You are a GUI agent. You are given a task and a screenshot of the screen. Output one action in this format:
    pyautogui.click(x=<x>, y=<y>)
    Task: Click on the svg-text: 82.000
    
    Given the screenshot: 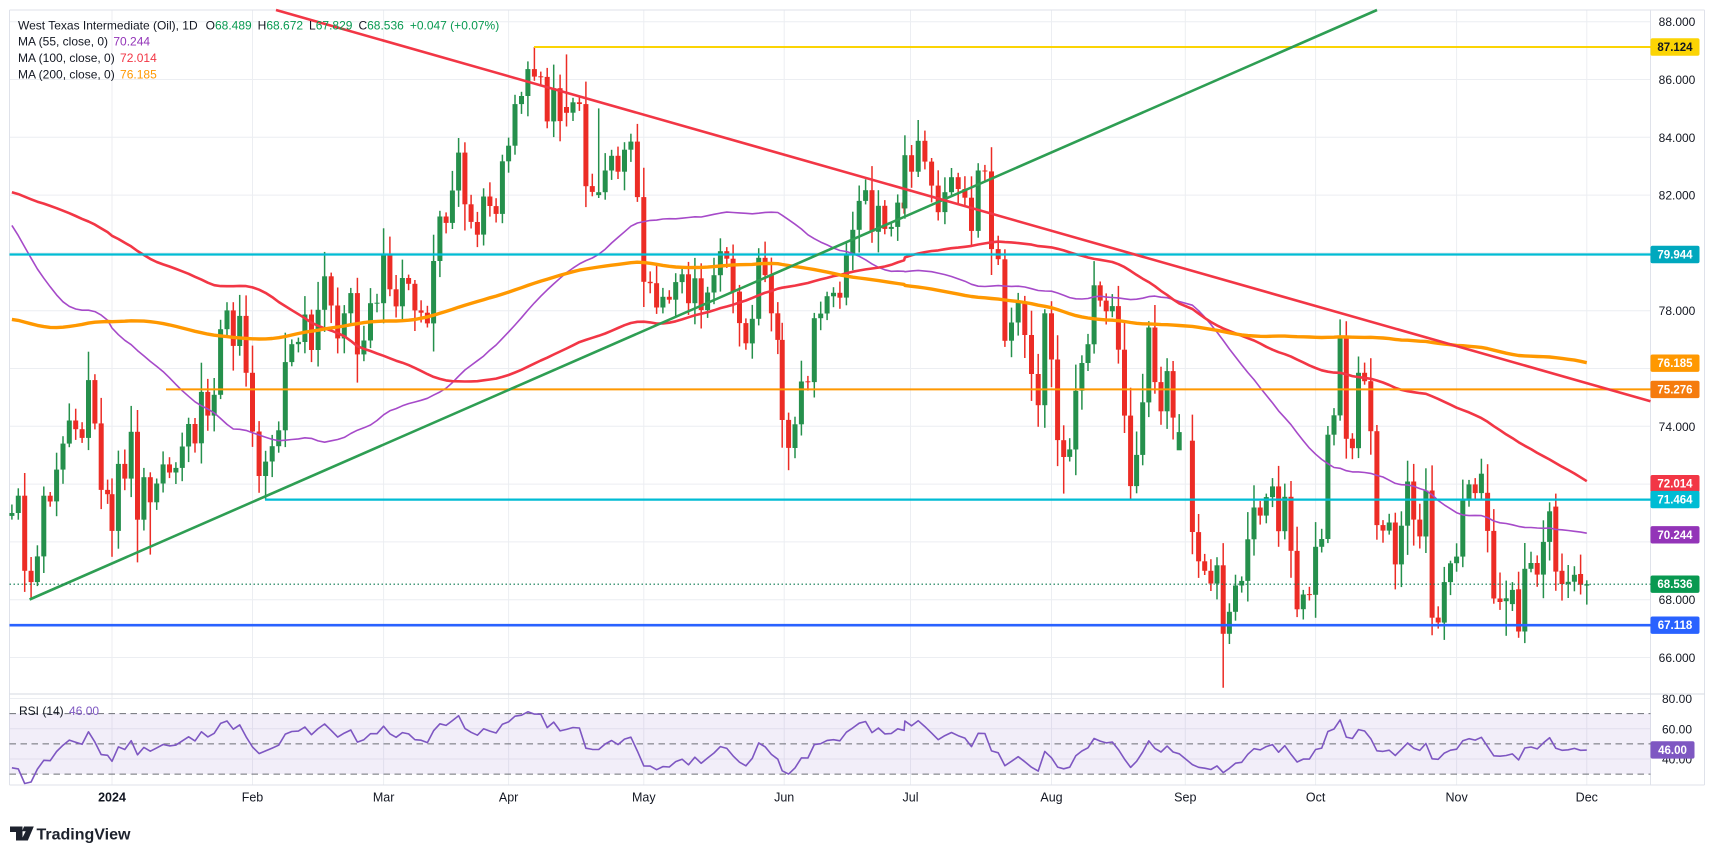 What is the action you would take?
    pyautogui.click(x=1677, y=196)
    